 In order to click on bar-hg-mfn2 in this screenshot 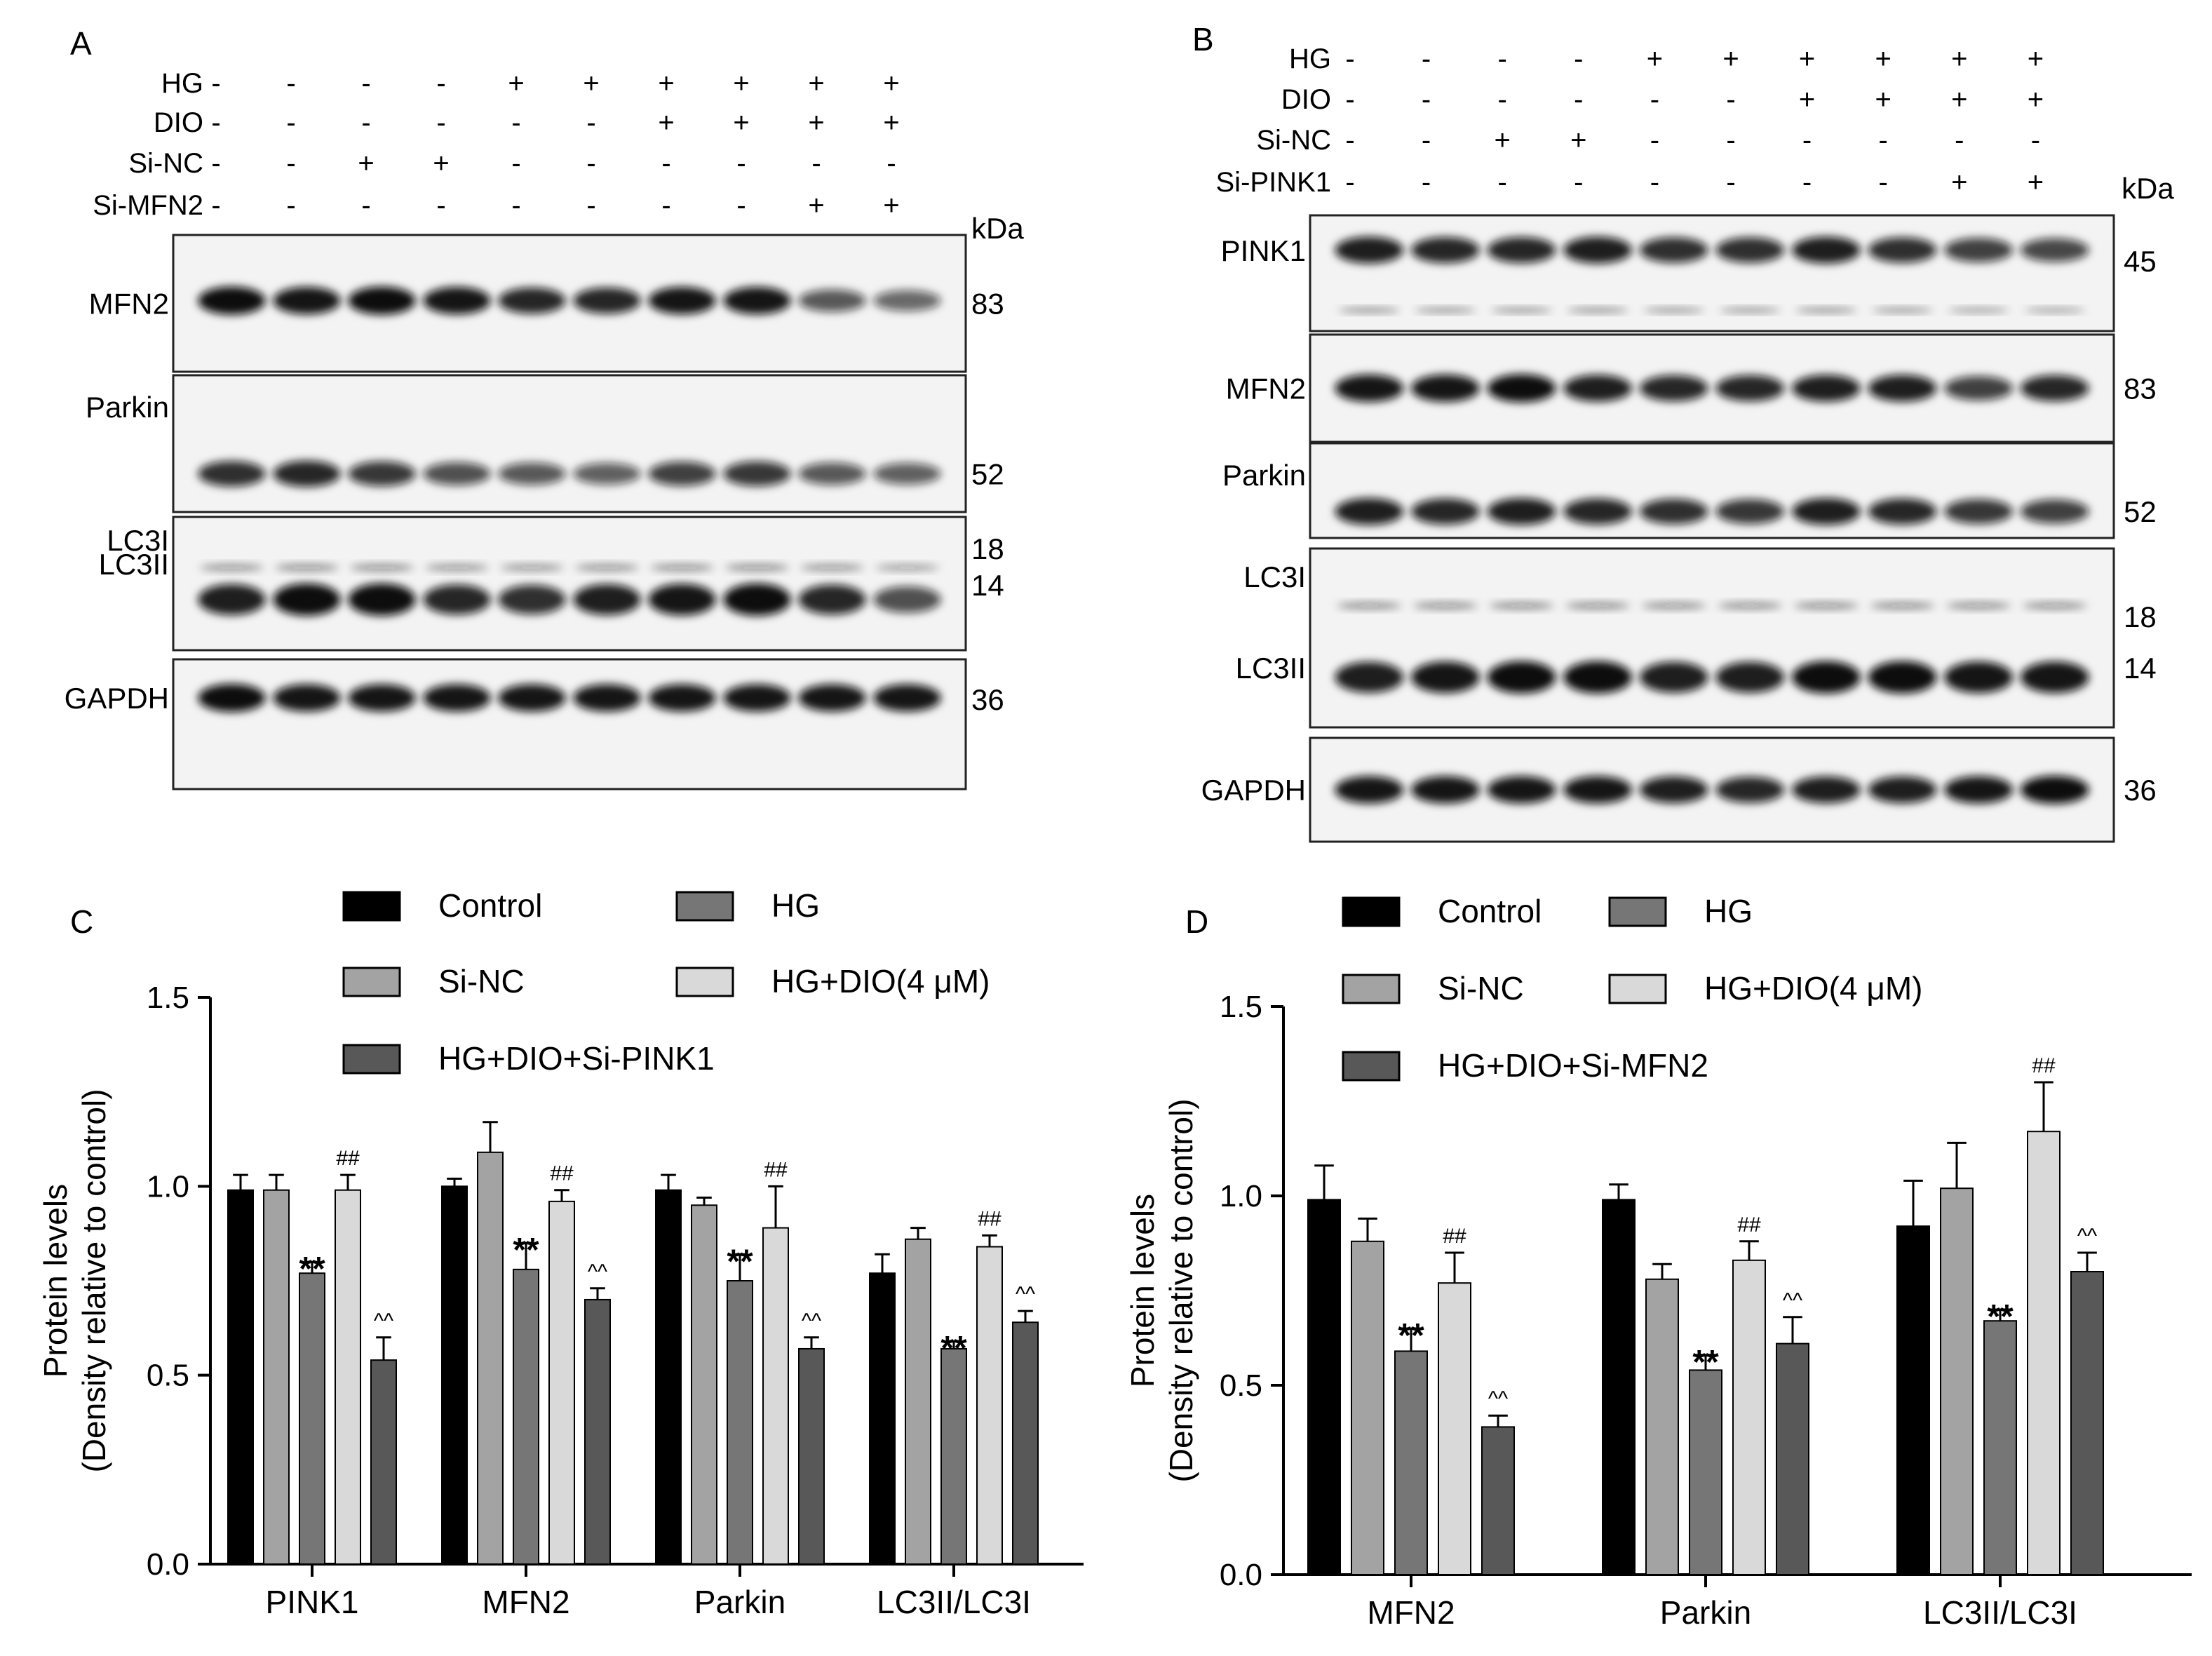, I will do `click(526, 1416)`.